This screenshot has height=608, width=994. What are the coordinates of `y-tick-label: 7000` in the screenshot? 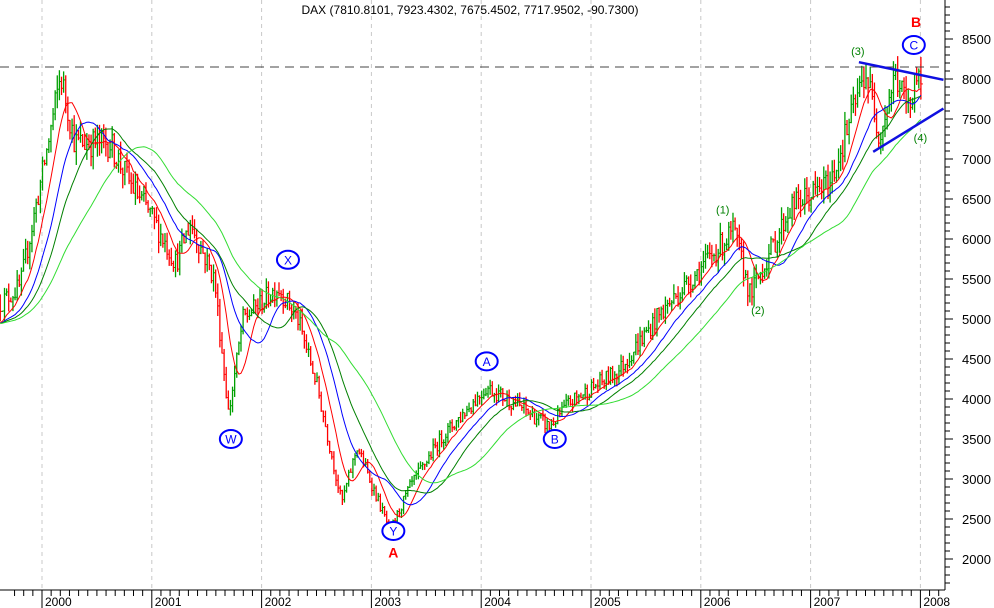 It's located at (976, 159).